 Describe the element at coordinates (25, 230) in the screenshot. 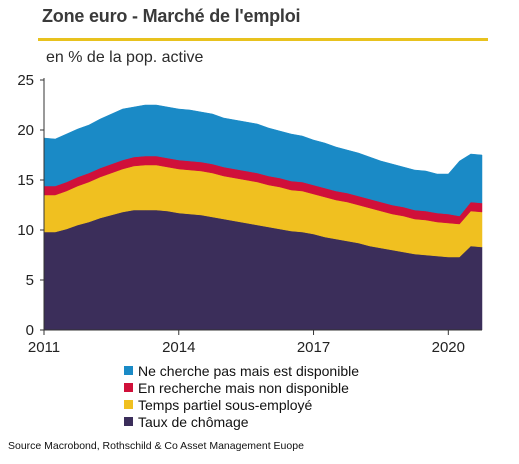

I see `y-tick-label: 10` at that location.